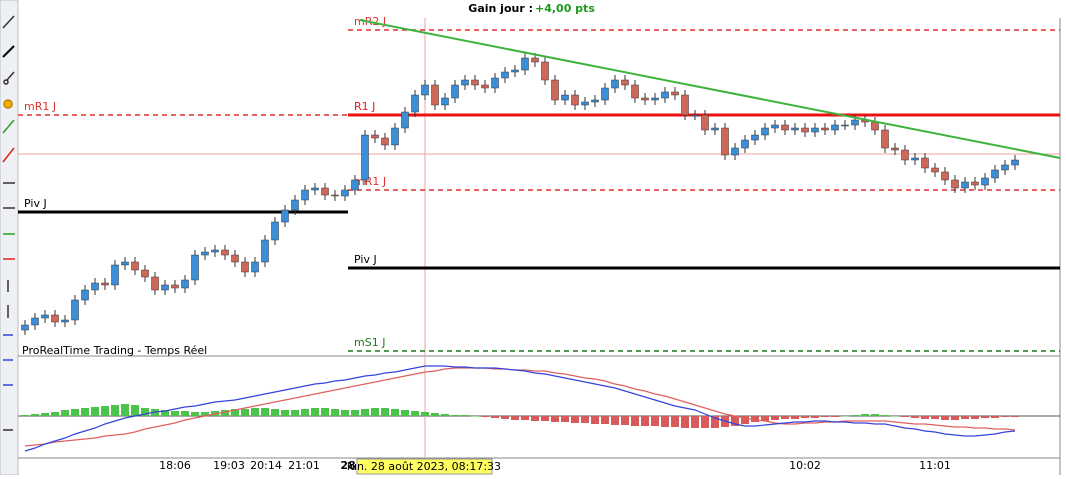 This screenshot has width=1066, height=479. Describe the element at coordinates (369, 342) in the screenshot. I see `level-label: mS1 J` at that location.